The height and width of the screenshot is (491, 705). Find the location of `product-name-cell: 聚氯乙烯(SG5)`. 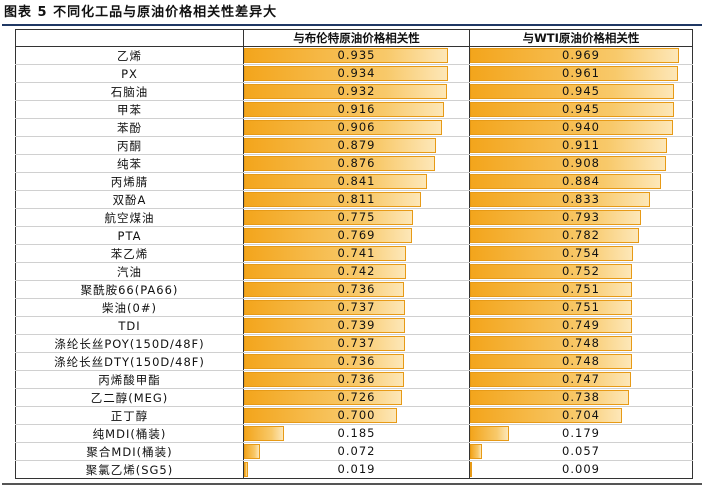

product-name-cell: 聚氯乙烯(SG5) is located at coordinates (129, 469).